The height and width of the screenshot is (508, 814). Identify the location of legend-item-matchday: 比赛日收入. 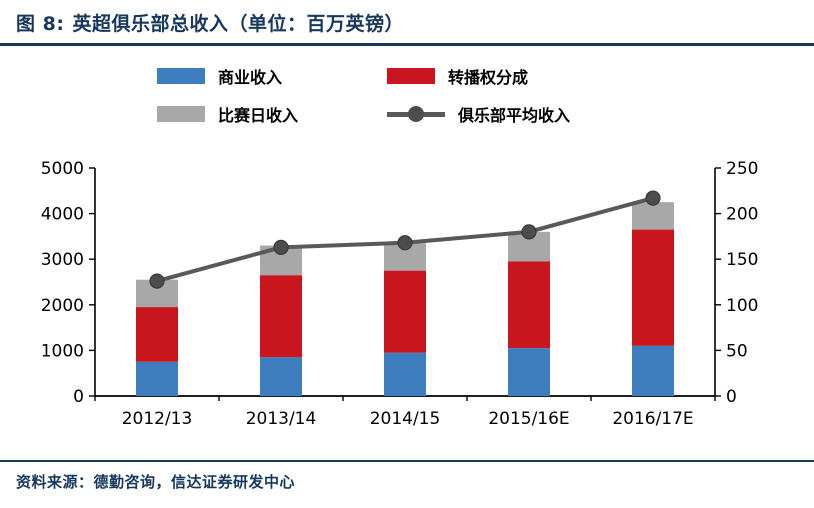
(272, 114).